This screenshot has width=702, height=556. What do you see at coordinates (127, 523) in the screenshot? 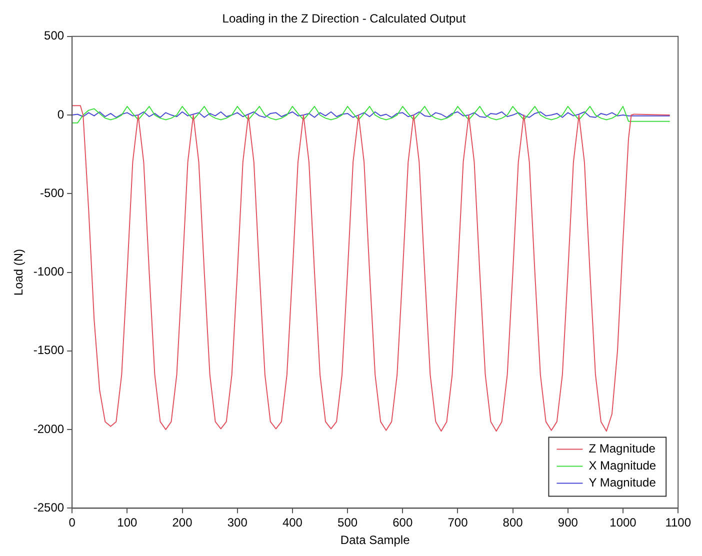
I see `x-tick-label: 100` at bounding box center [127, 523].